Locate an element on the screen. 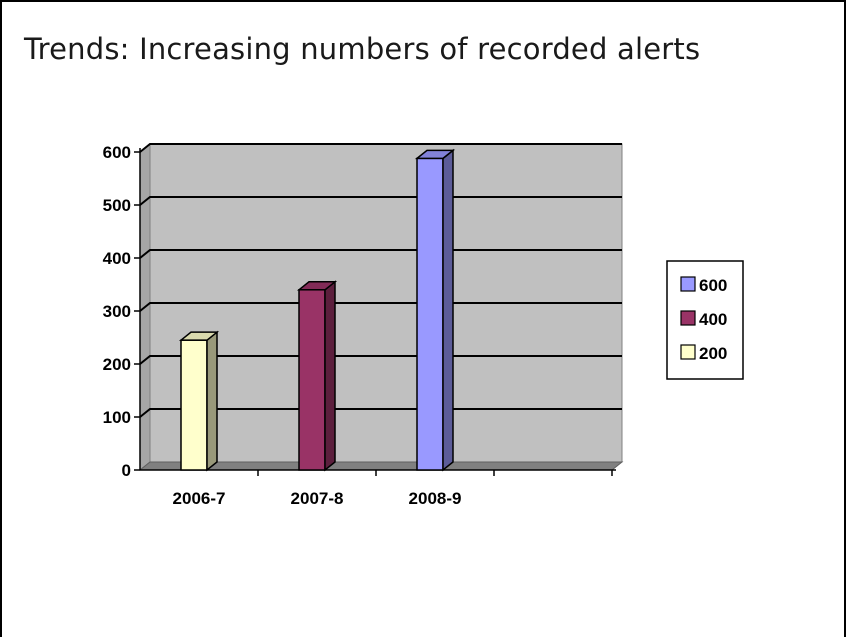 The width and height of the screenshot is (846, 637). legend-entry: 200 is located at coordinates (703, 353).